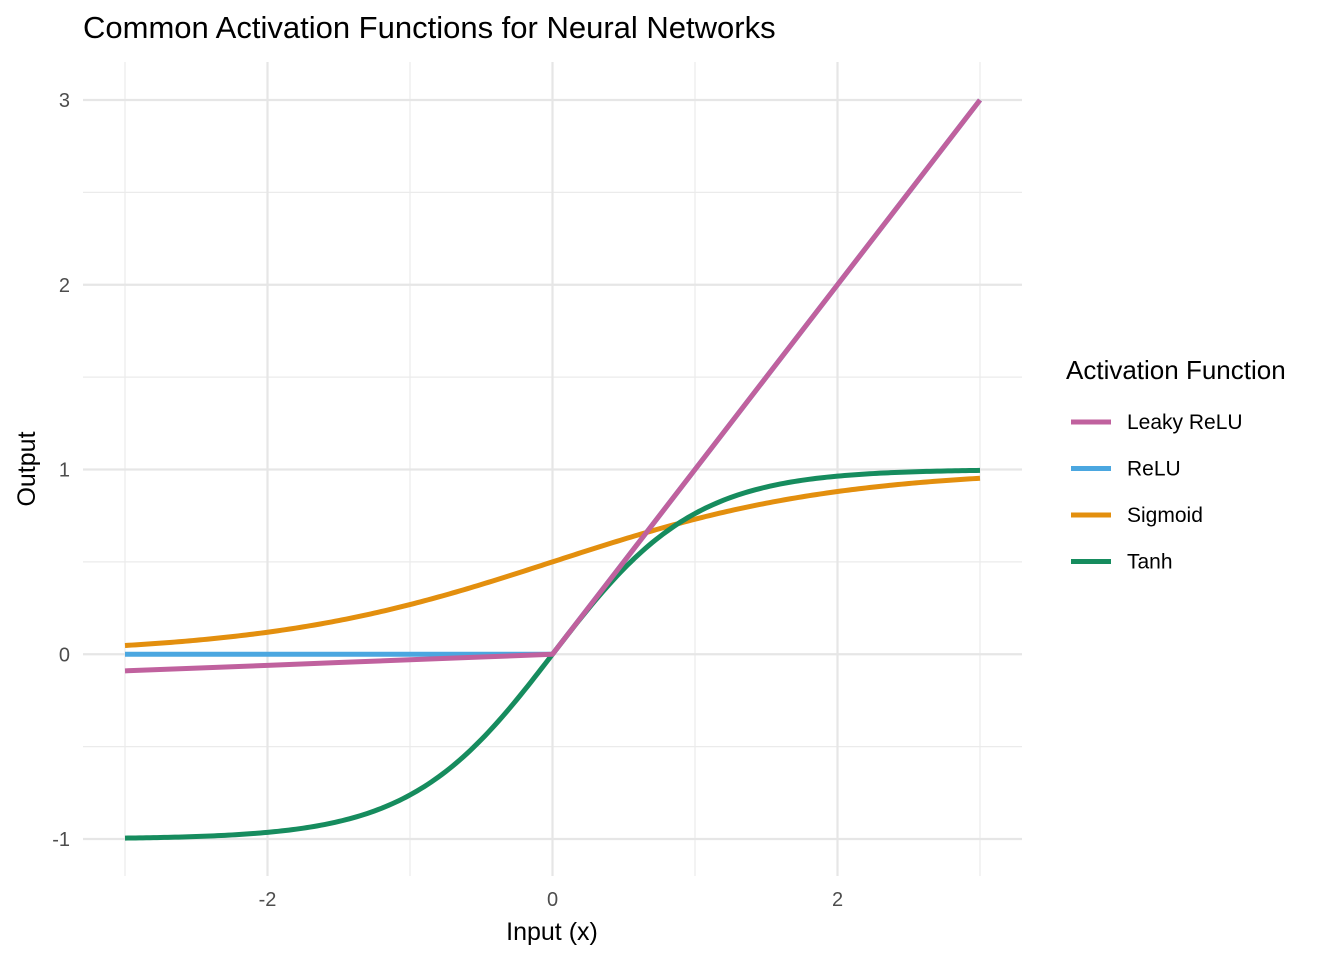  I want to click on x-tick-label: 2, so click(837, 900).